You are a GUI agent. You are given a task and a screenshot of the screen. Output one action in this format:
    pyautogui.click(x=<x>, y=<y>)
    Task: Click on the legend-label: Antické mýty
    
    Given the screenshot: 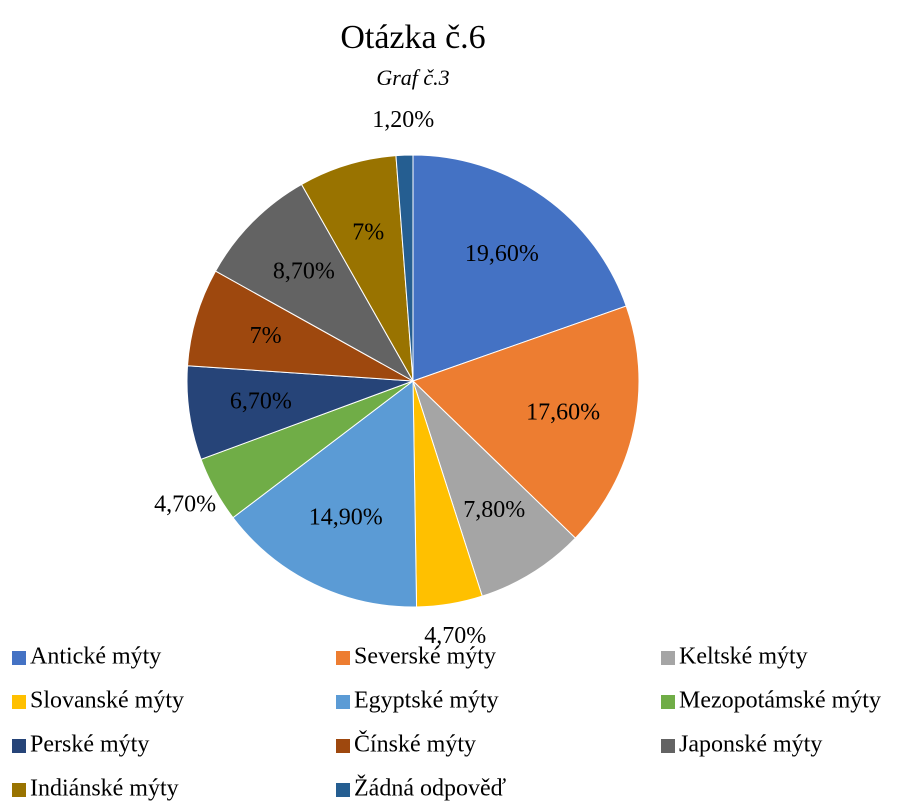 What is the action you would take?
    pyautogui.click(x=95, y=657)
    